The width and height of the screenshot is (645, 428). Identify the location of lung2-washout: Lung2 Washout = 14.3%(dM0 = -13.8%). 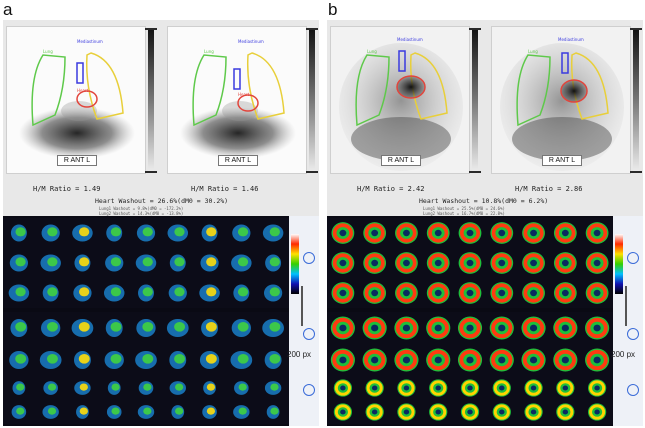
(141, 213).